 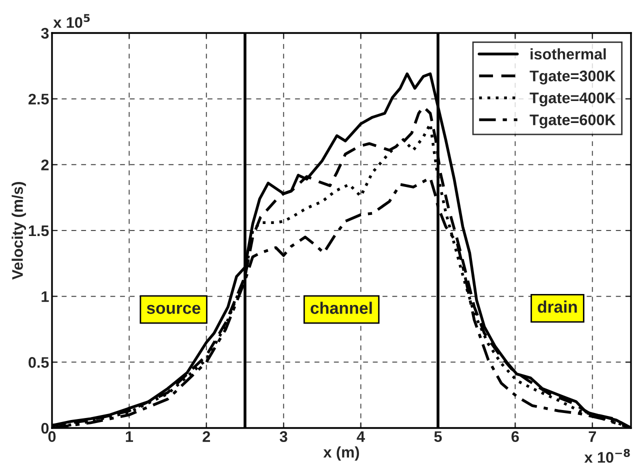 What do you see at coordinates (19, 231) in the screenshot?
I see `y-axis-title: Velocity (m/s)` at bounding box center [19, 231].